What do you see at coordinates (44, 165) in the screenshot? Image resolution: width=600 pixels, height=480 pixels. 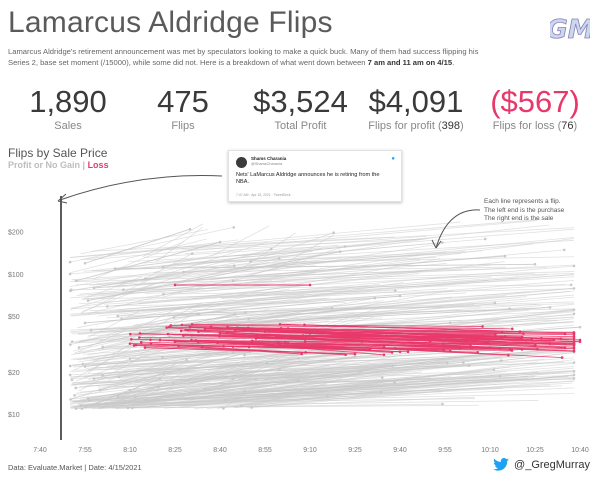 I see `legend-profit: Profit or No Gain` at bounding box center [44, 165].